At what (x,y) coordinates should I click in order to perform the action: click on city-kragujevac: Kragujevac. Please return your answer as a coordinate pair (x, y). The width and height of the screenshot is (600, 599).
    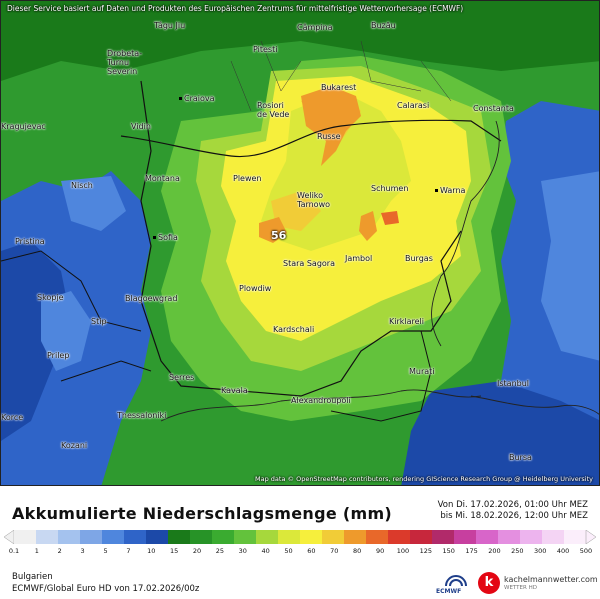
    Looking at the image, I should click on (23, 126).